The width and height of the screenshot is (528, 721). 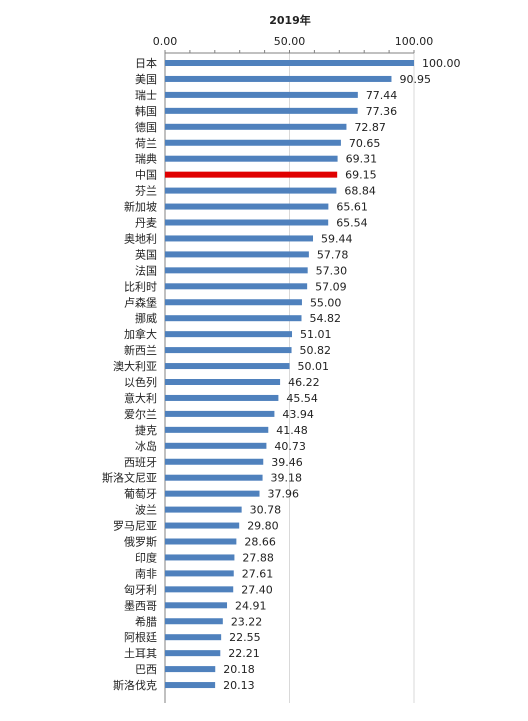 What do you see at coordinates (250, 605) in the screenshot?
I see `value-label: 24.91` at bounding box center [250, 605].